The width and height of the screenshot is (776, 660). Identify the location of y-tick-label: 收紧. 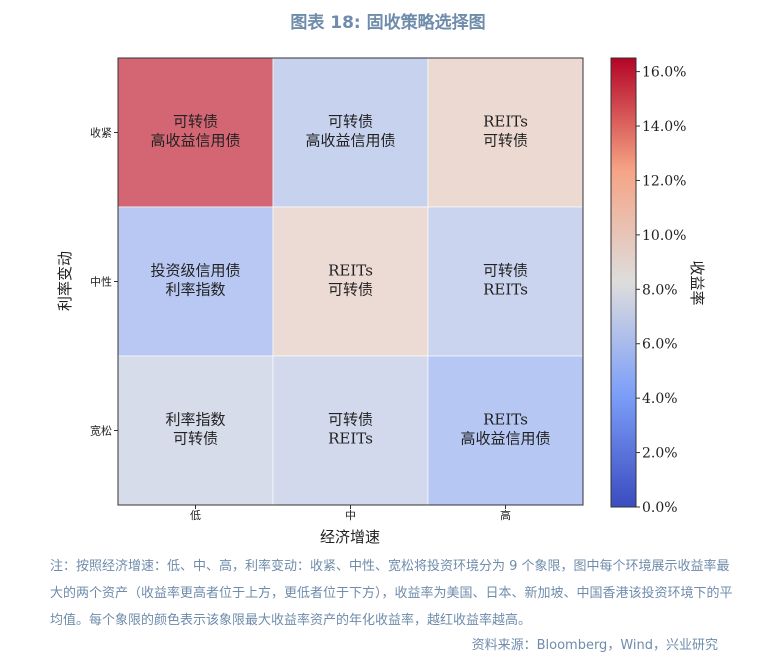
(101, 133).